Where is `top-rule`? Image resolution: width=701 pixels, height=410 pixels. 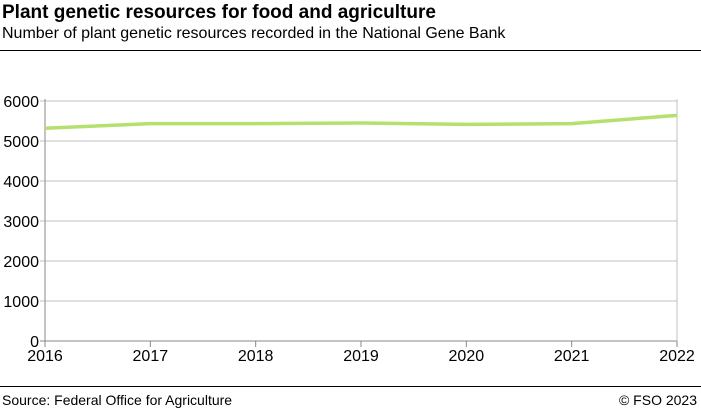 top-rule is located at coordinates (350, 50).